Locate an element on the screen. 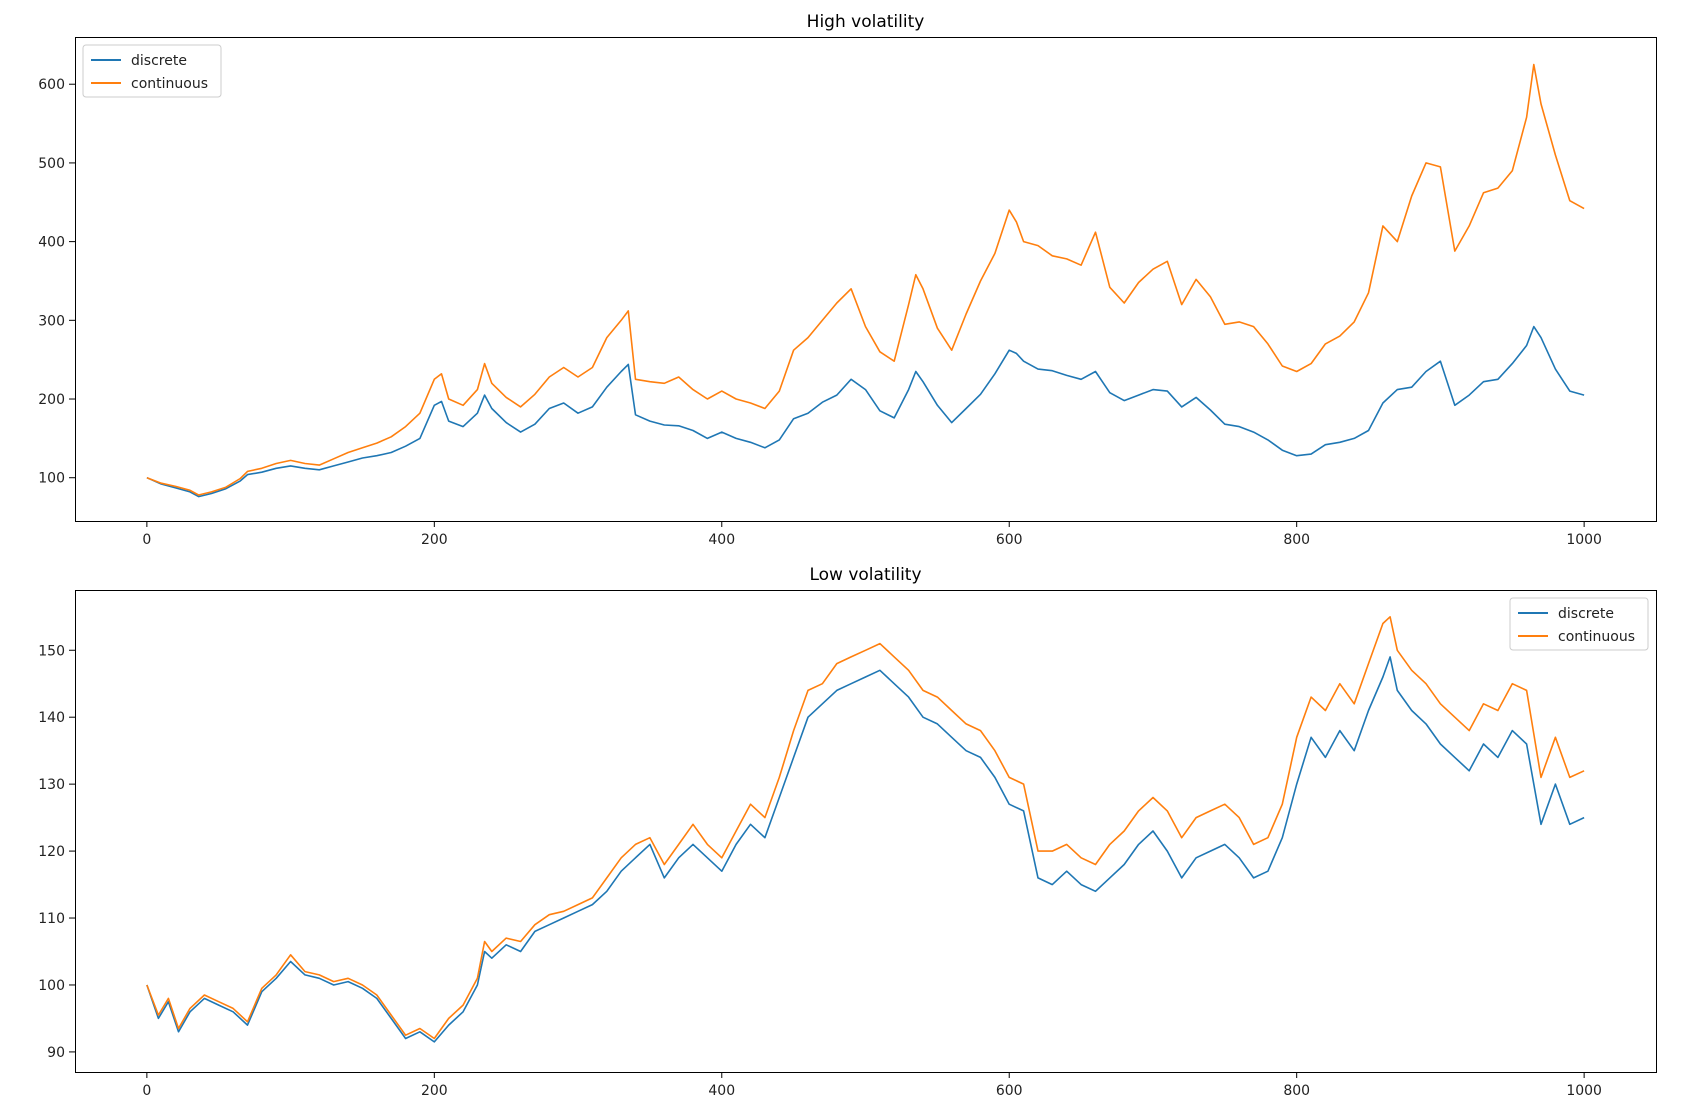 The width and height of the screenshot is (1682, 1106). y-tick-label: 400 is located at coordinates (51, 243).